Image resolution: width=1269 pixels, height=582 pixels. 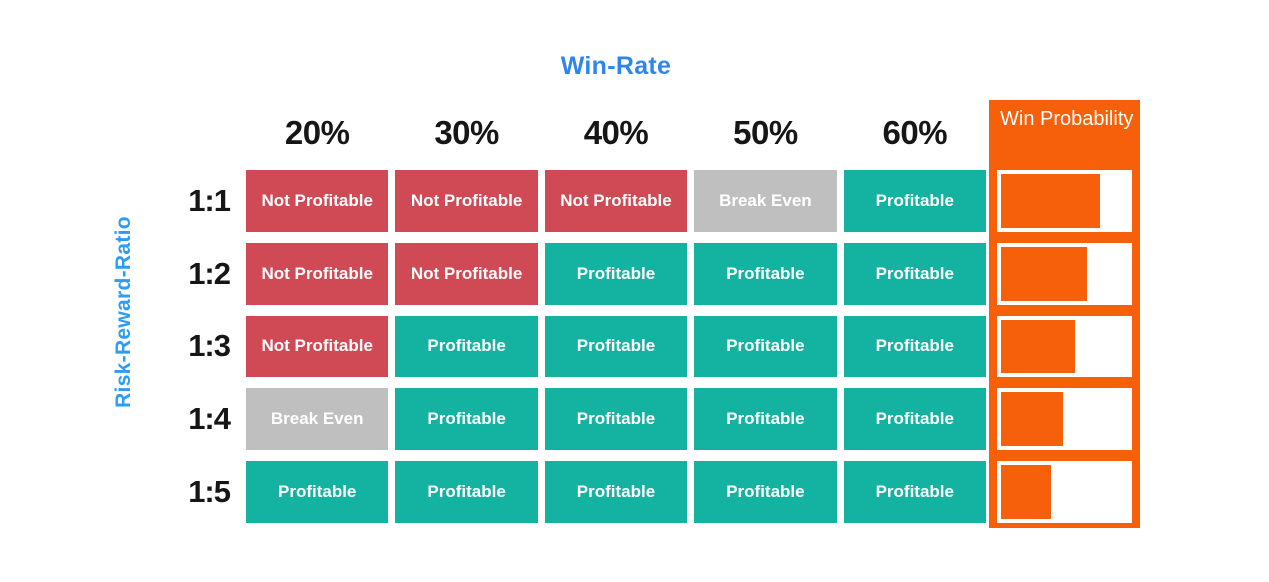 What do you see at coordinates (180, 346) in the screenshot?
I see `risk-reward-row-labels: 1:1 1:2 1:3 1:4 1:5` at bounding box center [180, 346].